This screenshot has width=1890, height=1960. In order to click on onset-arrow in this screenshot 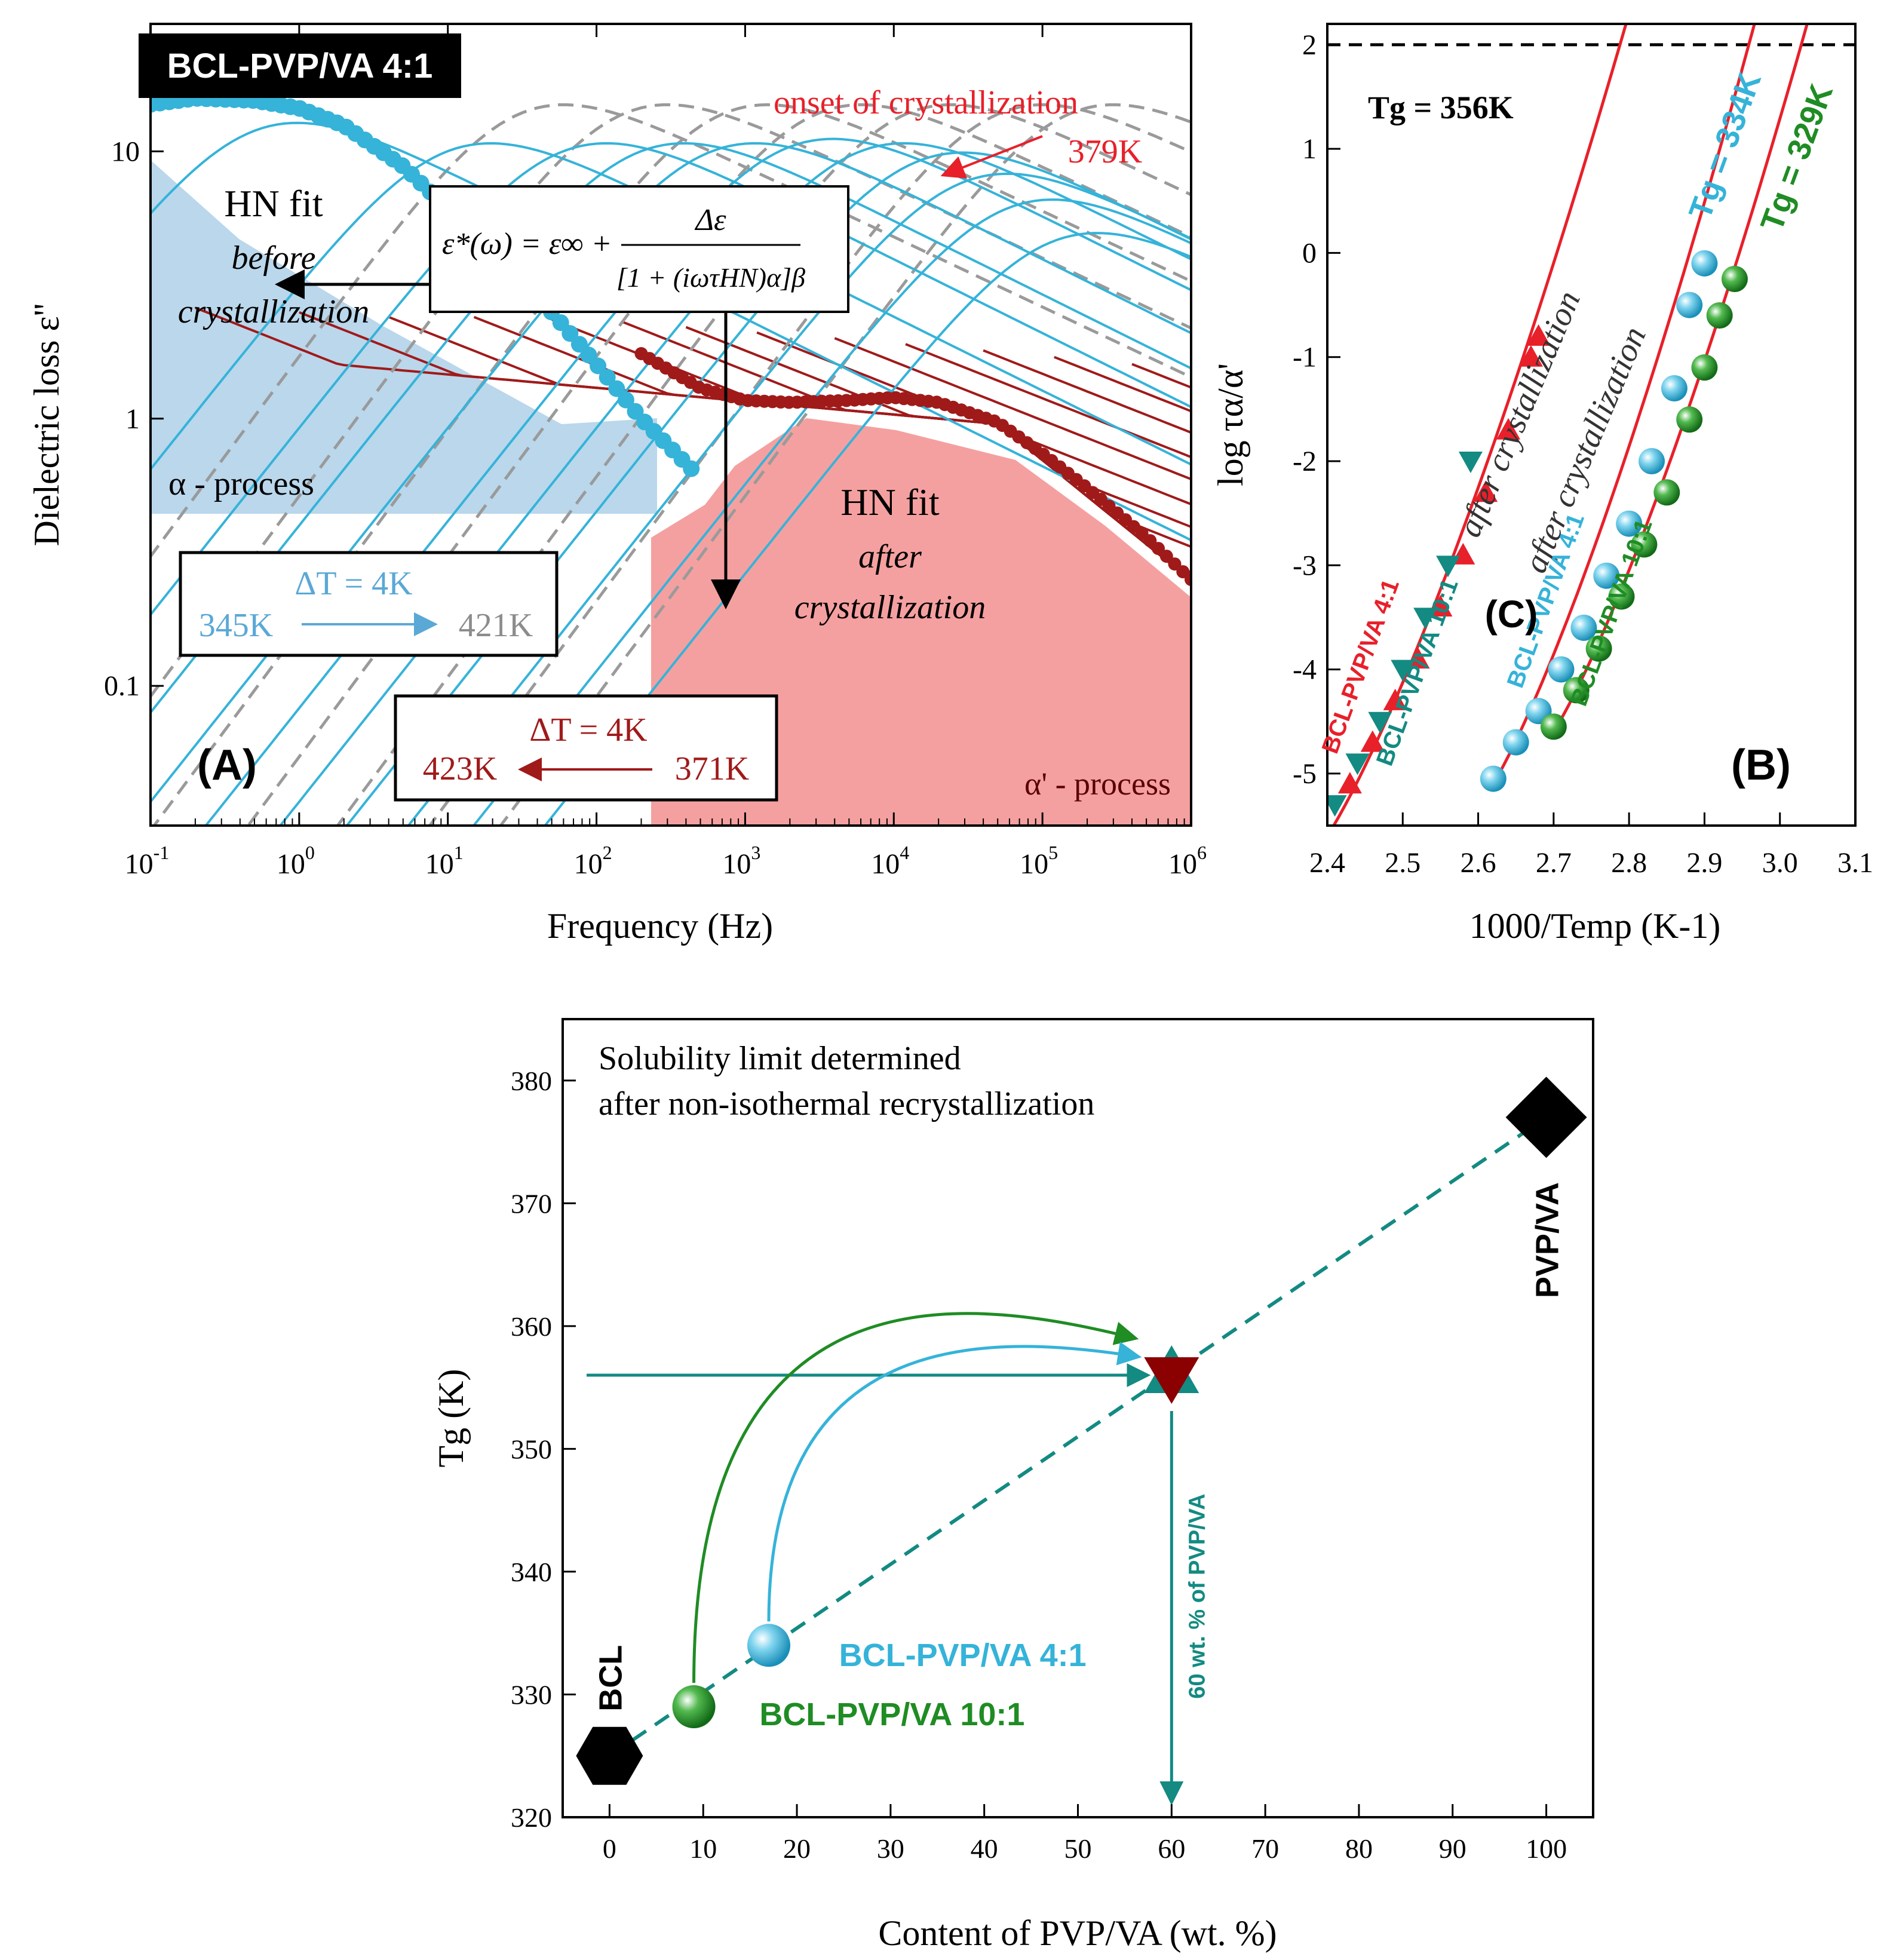, I will do `click(992, 157)`.